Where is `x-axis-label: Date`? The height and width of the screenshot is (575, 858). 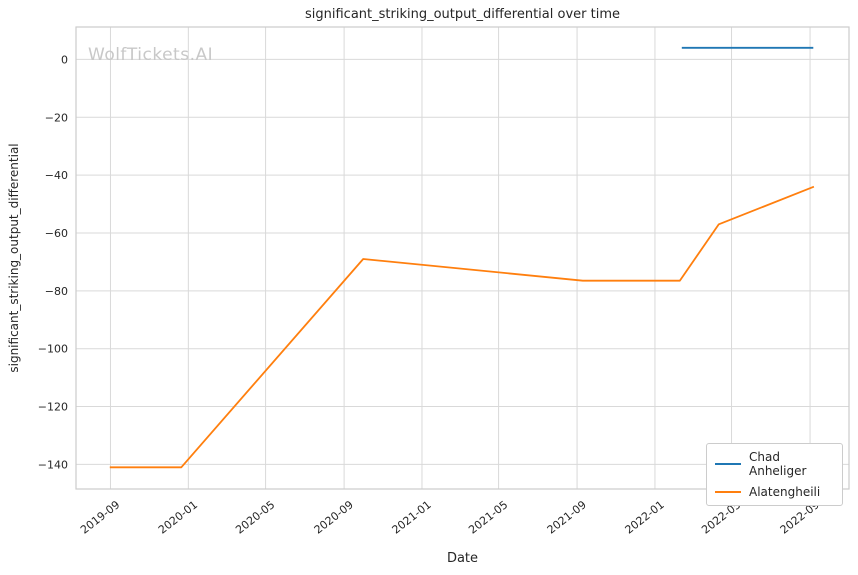
x-axis-label: Date is located at coordinates (462, 558).